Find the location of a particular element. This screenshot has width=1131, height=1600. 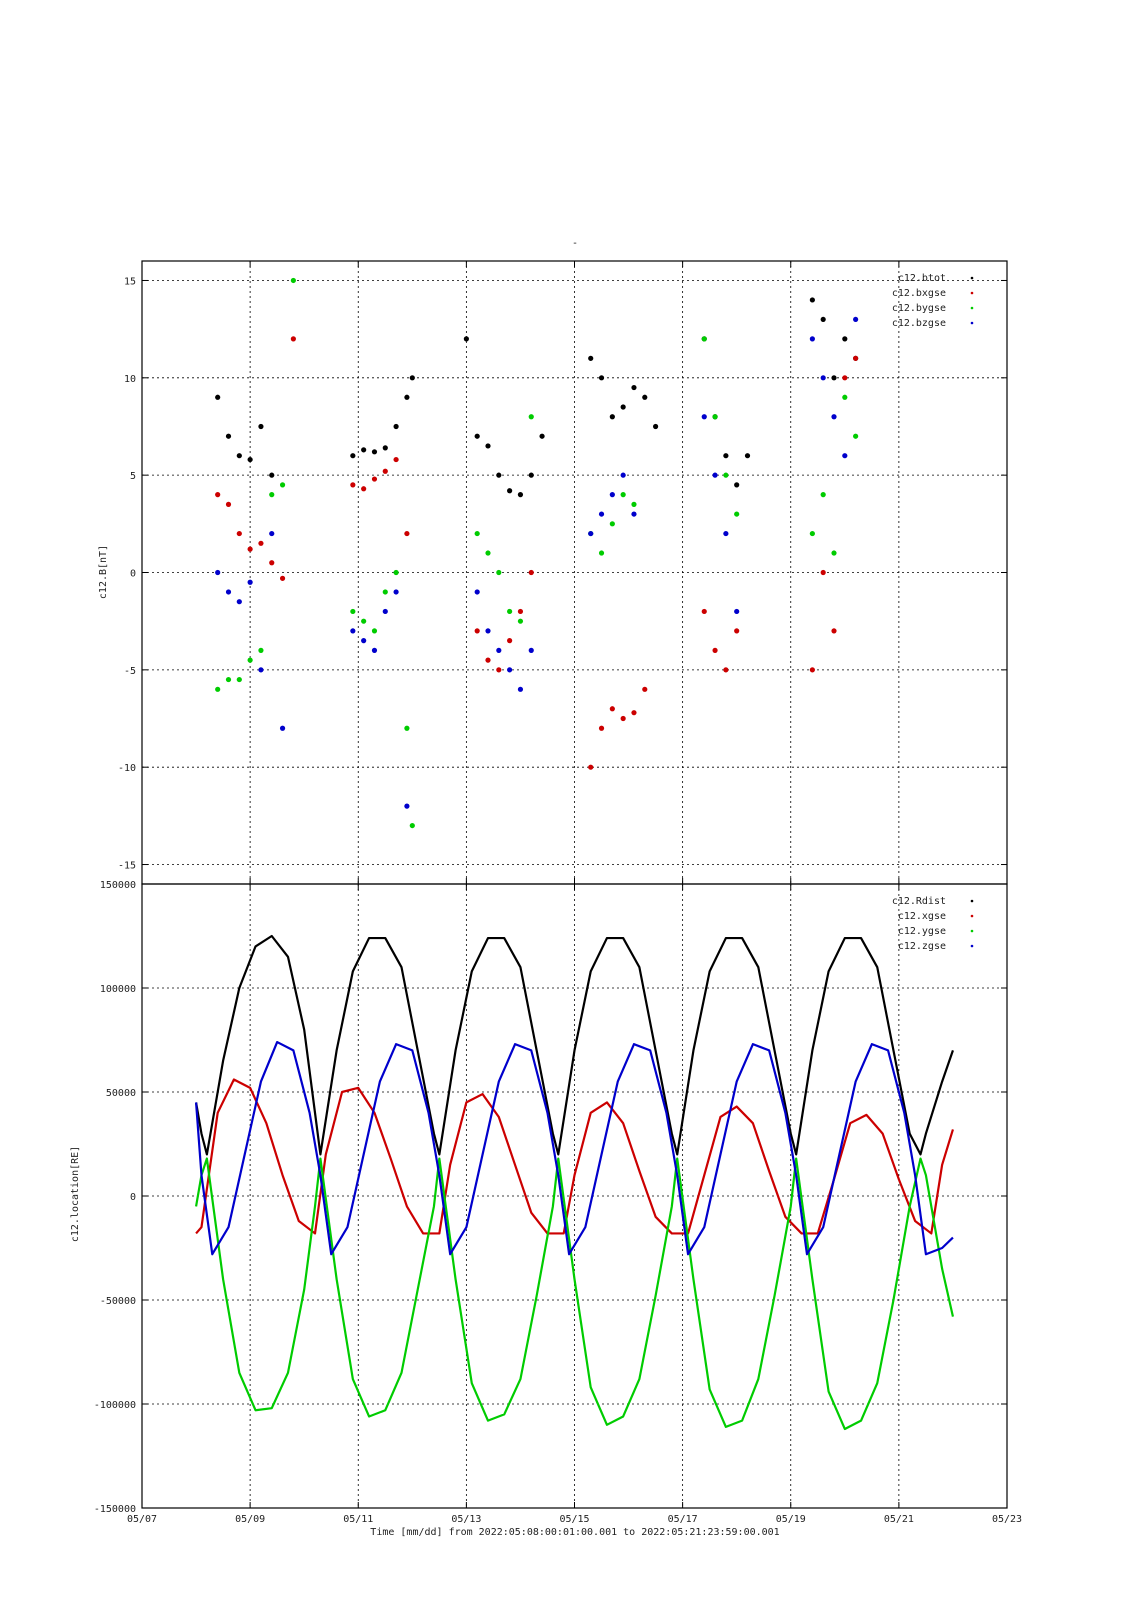

x-tick-label: 05/23 is located at coordinates (1007, 1519).